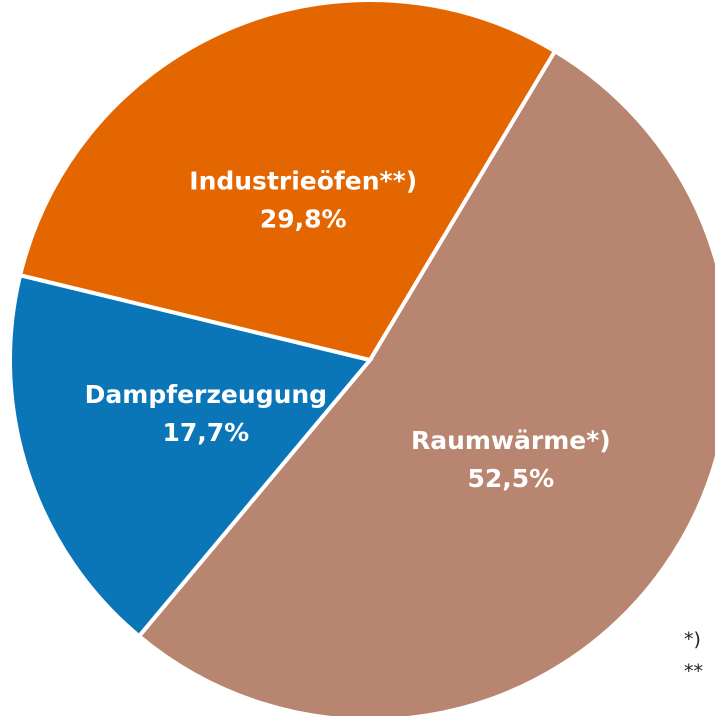 This screenshot has height=716, width=715. I want to click on footnote: *), so click(692, 640).